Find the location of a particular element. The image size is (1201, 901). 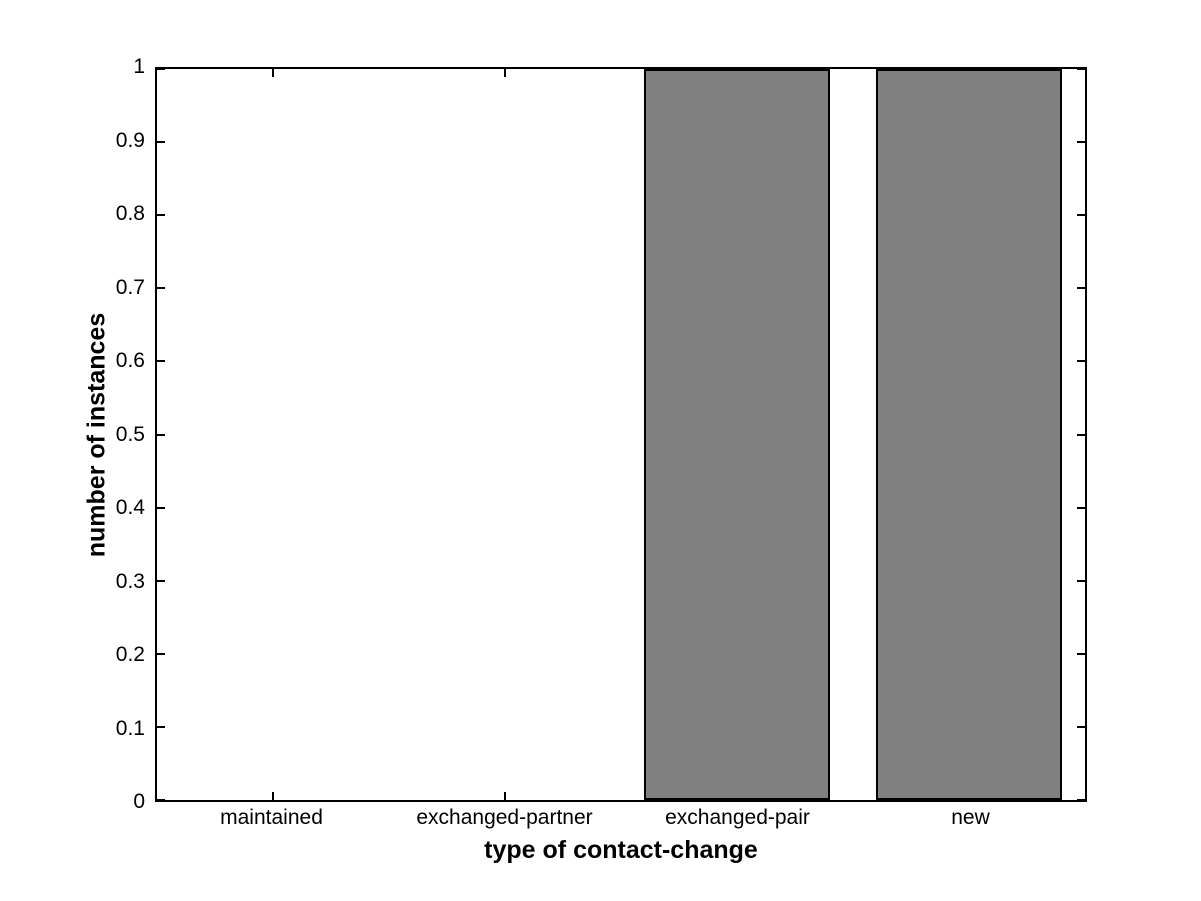

bar-exchanged-pair is located at coordinates (737, 434).